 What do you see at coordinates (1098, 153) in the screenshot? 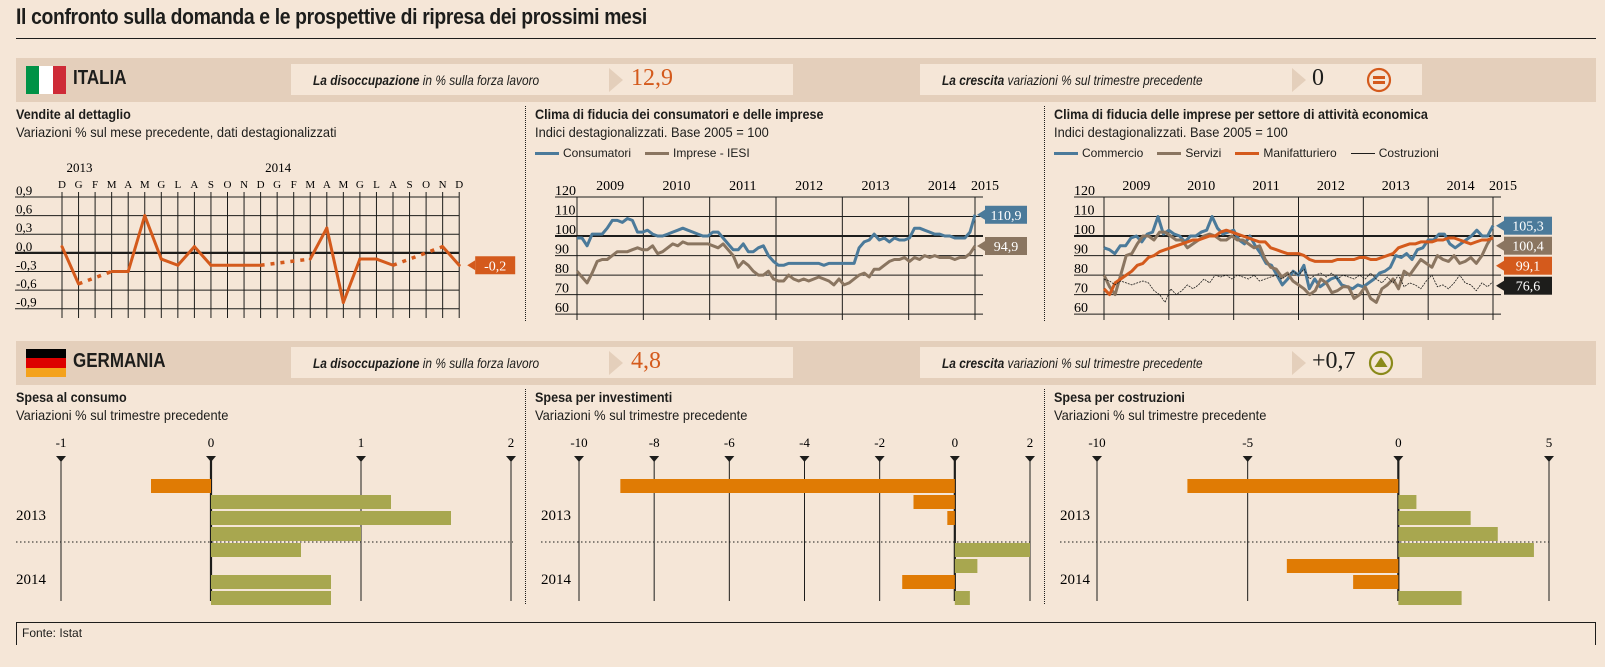
I see `legend-item-commercio: Commercio` at bounding box center [1098, 153].